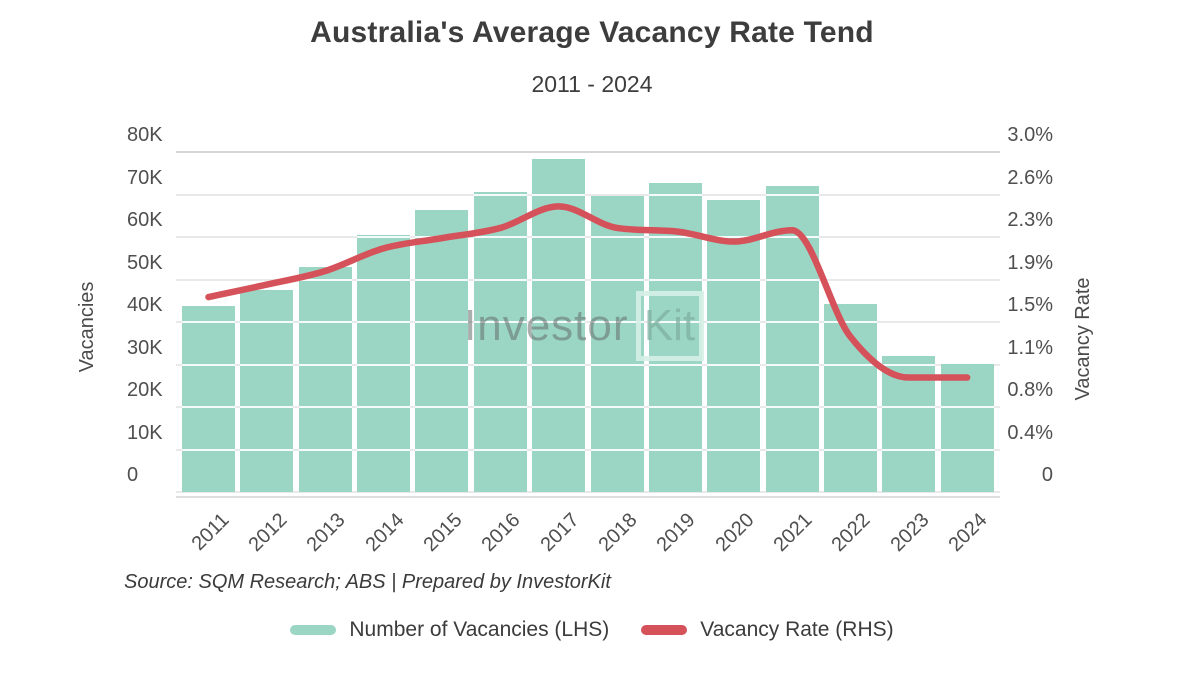  What do you see at coordinates (313, 630) in the screenshot?
I see `legend-swatch-bar` at bounding box center [313, 630].